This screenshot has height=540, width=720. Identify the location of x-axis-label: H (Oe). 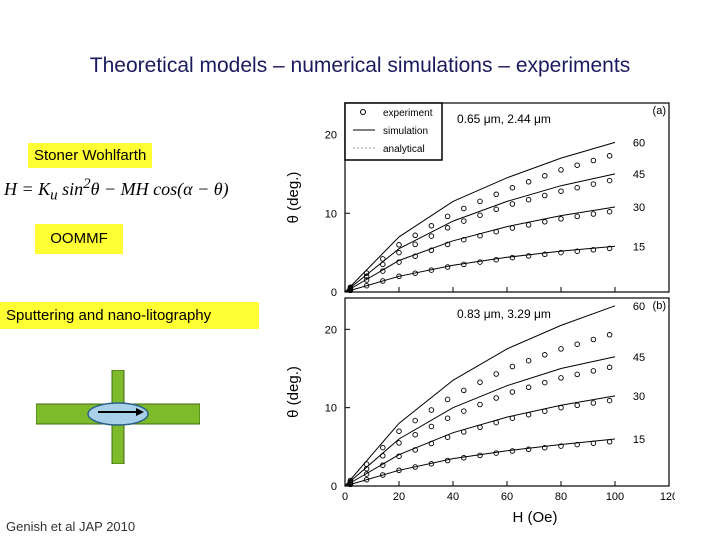
(535, 517).